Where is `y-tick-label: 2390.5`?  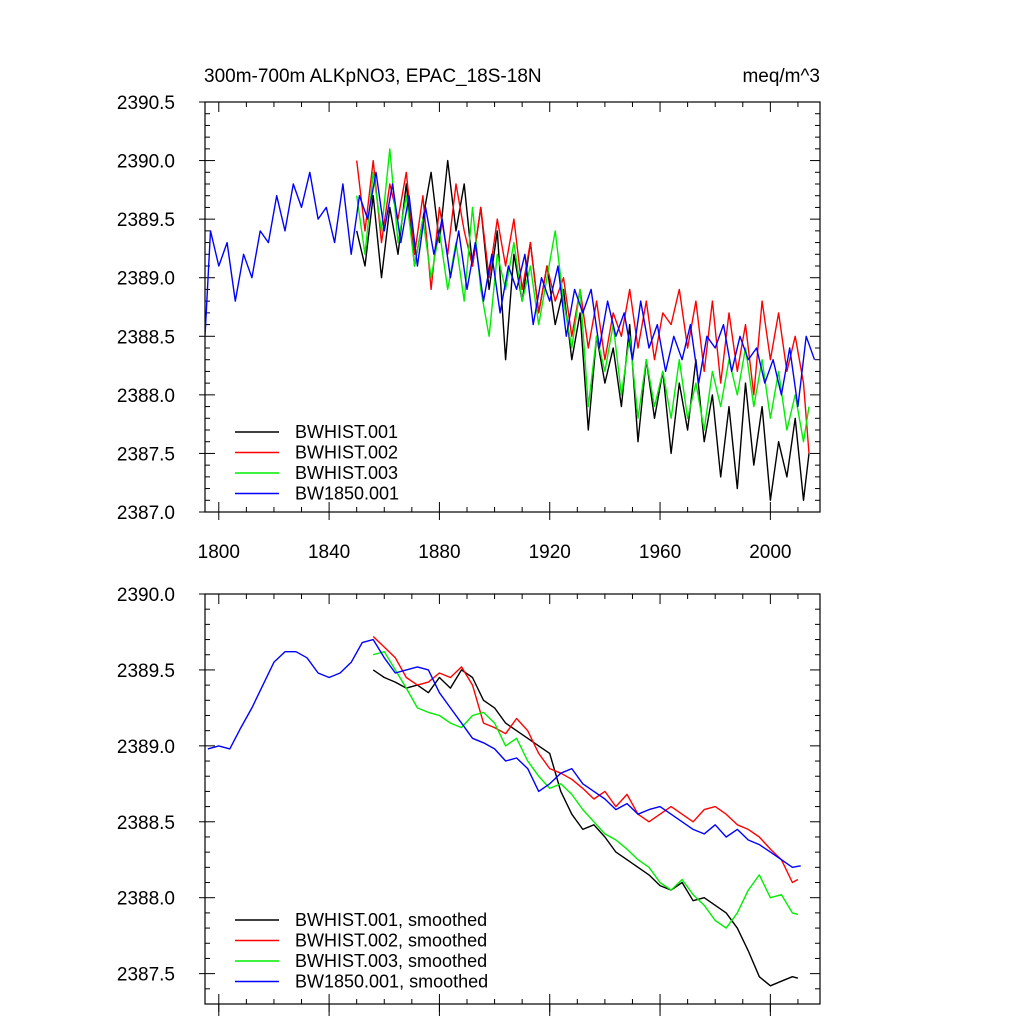 y-tick-label: 2390.5 is located at coordinates (146, 103).